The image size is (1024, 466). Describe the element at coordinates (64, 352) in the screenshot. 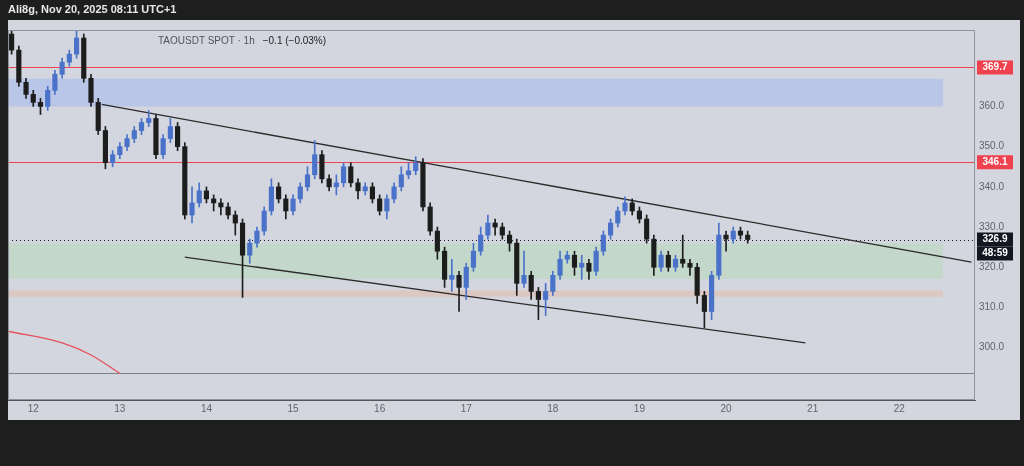

I see `line-series` at that location.